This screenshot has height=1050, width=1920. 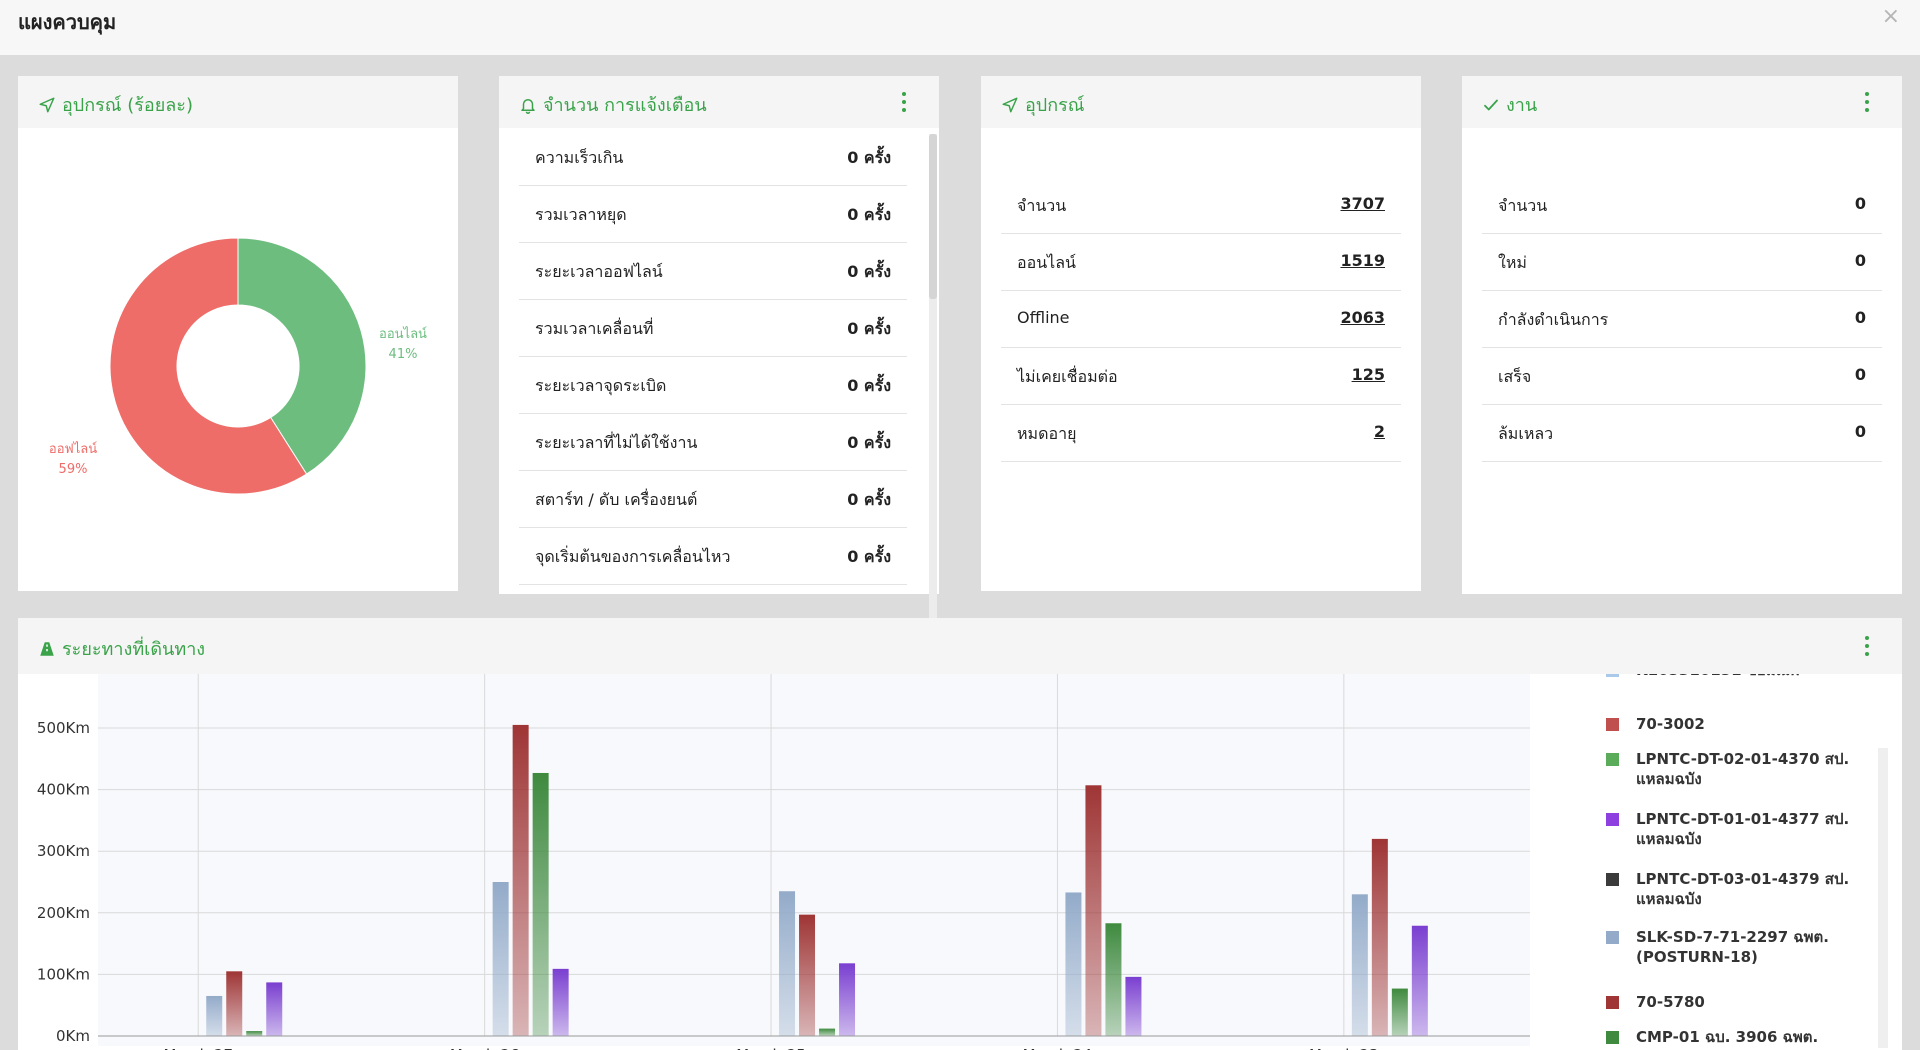 What do you see at coordinates (1670, 1002) in the screenshot?
I see `legend-label: 70-5780` at bounding box center [1670, 1002].